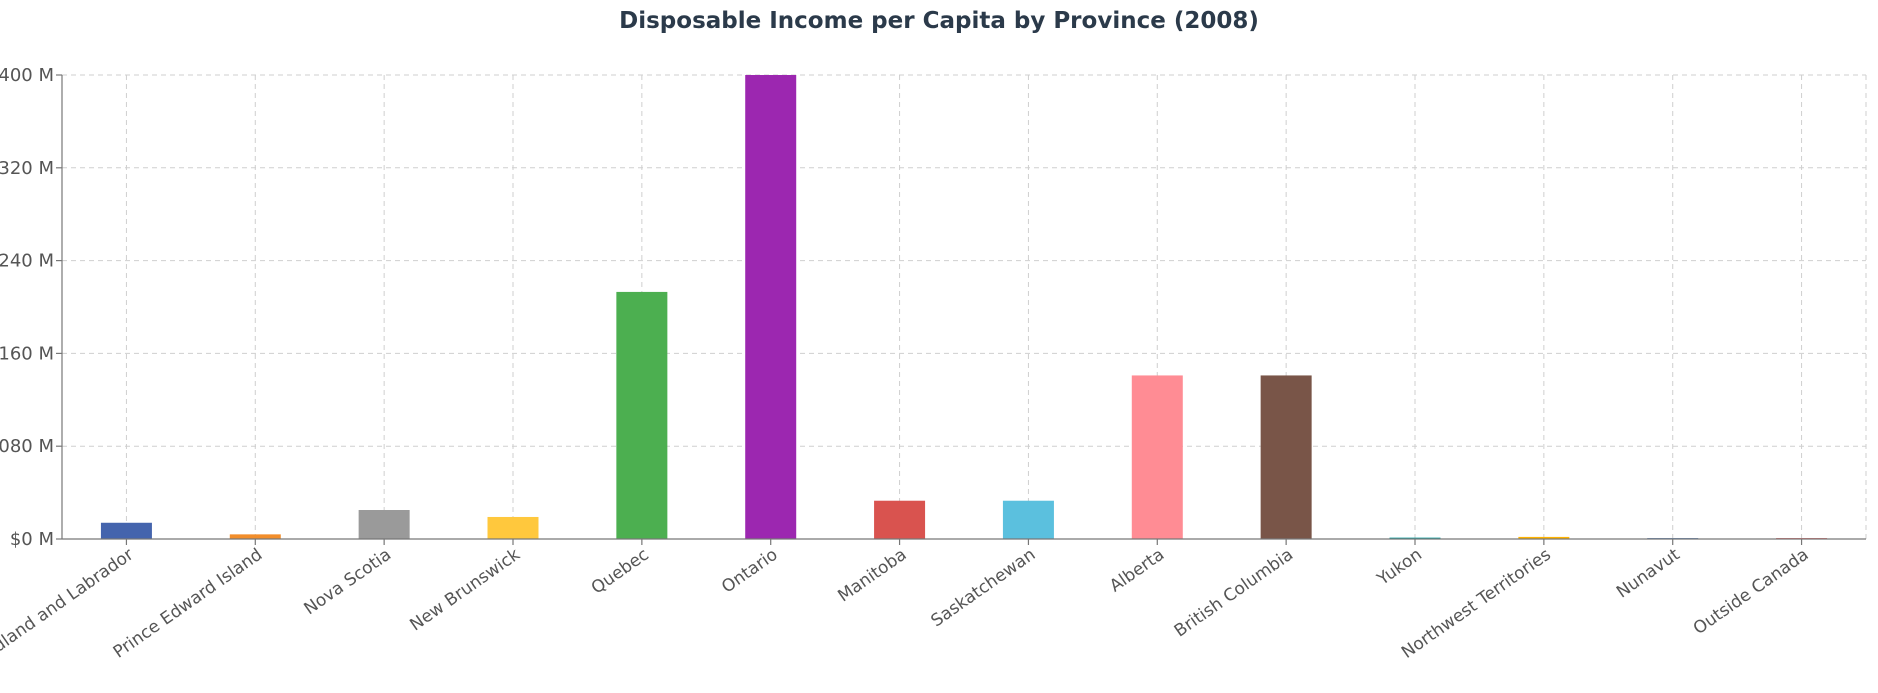 This screenshot has width=1878, height=693. Describe the element at coordinates (1234, 593) in the screenshot. I see `x-tick-label: British Columbia` at that location.